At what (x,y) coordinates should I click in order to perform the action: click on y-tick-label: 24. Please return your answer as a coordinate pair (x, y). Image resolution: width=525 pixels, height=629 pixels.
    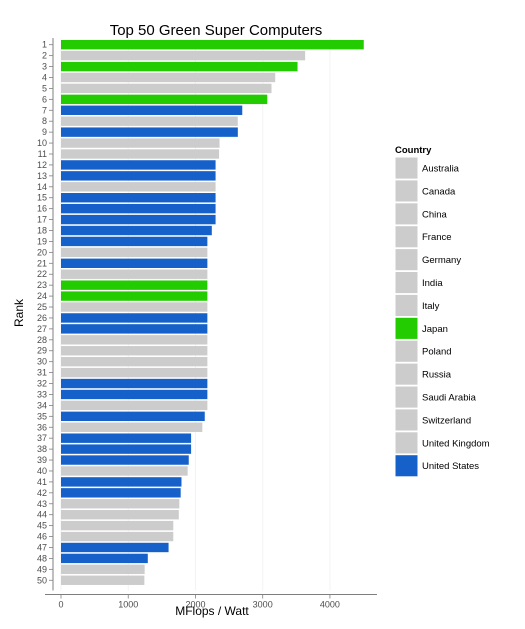
    Looking at the image, I should click on (42, 296).